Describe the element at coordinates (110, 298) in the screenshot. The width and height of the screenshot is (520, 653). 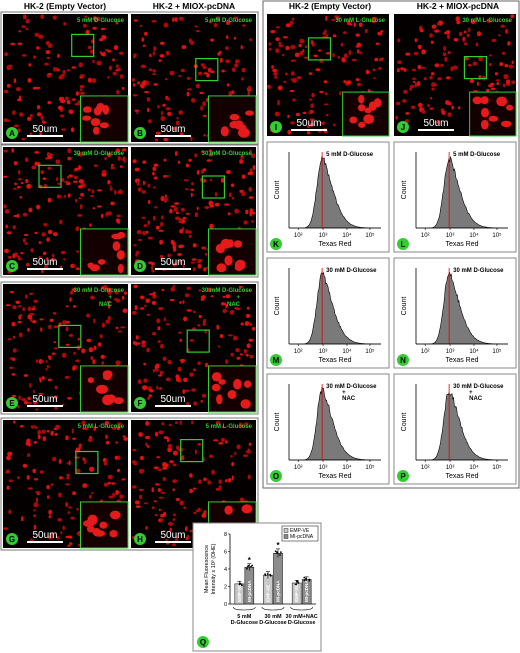
I see `condition-label: +` at that location.